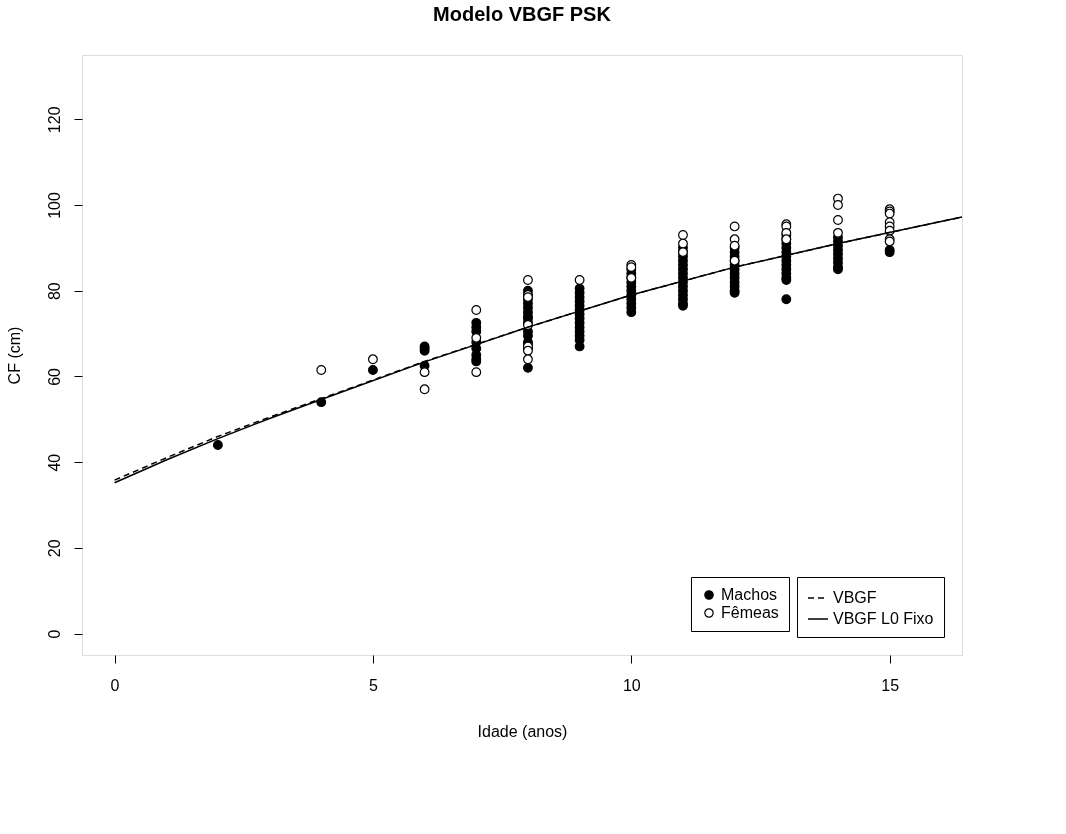 This screenshot has width=1066, height=834. I want to click on chart-title: Modelo VBGF PSK, so click(522, 14).